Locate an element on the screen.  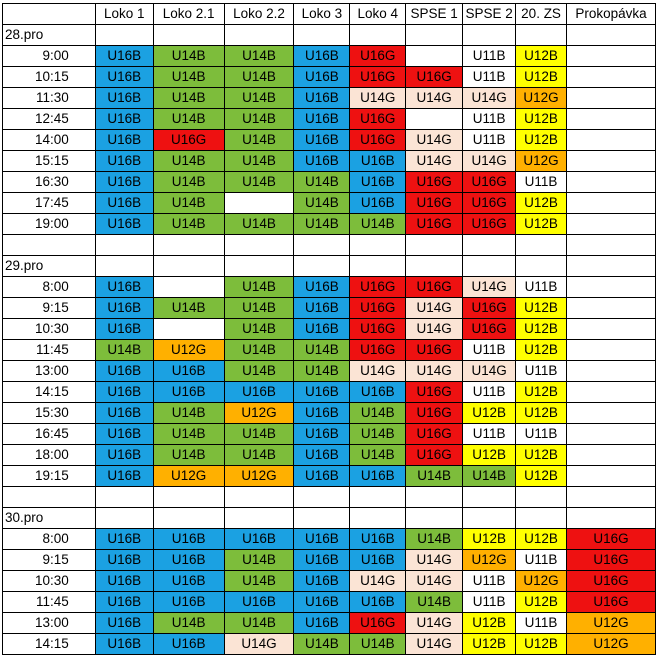
column-header: SPSE 1 is located at coordinates (434, 14).